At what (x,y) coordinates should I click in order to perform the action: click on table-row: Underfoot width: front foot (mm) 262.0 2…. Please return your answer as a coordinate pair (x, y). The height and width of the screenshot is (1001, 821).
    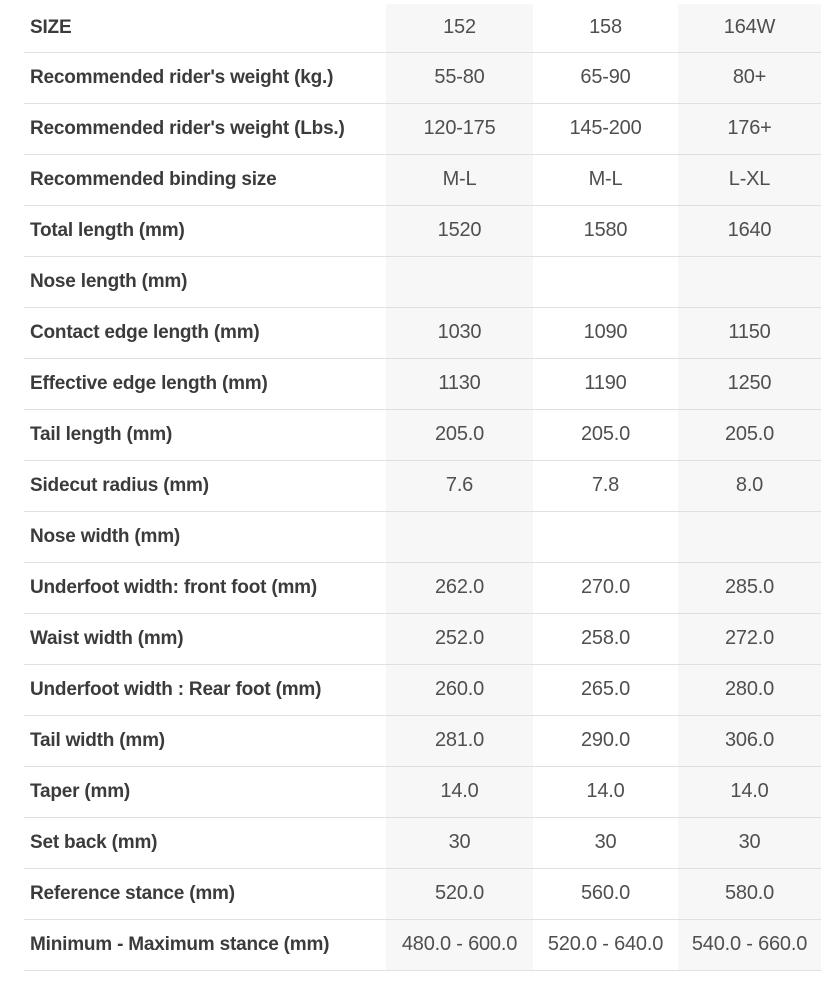
    Looking at the image, I should click on (422, 587).